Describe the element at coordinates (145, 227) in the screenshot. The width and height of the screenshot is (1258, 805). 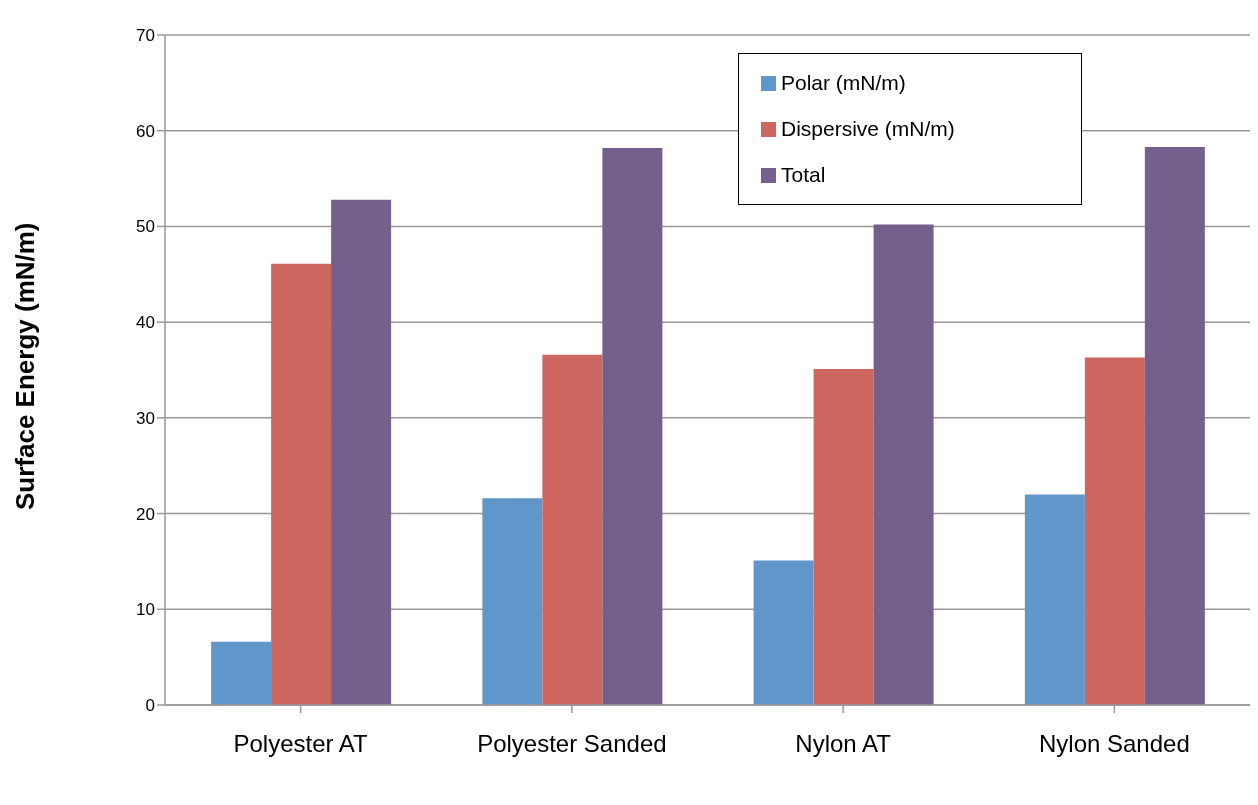
I see `y-tick-label: 50` at that location.